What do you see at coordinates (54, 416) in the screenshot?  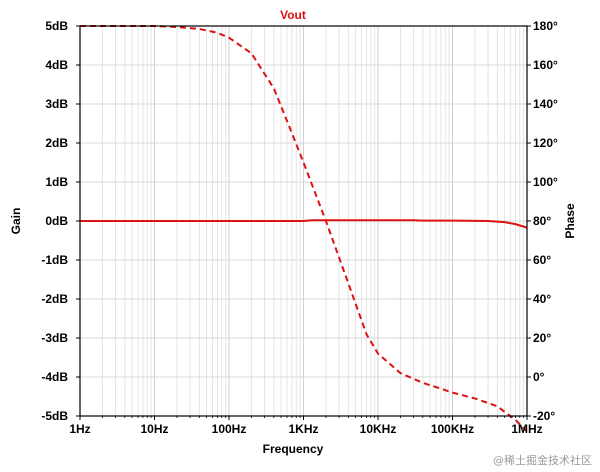 I see `left-y-tick-label: -5dB` at bounding box center [54, 416].